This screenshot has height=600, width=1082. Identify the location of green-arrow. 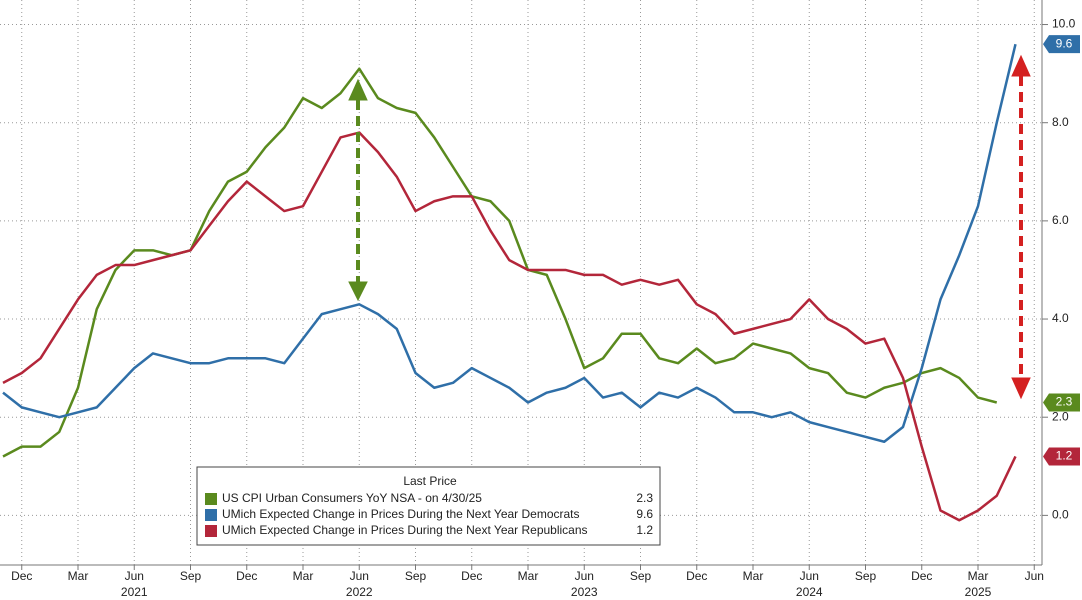
(358, 190).